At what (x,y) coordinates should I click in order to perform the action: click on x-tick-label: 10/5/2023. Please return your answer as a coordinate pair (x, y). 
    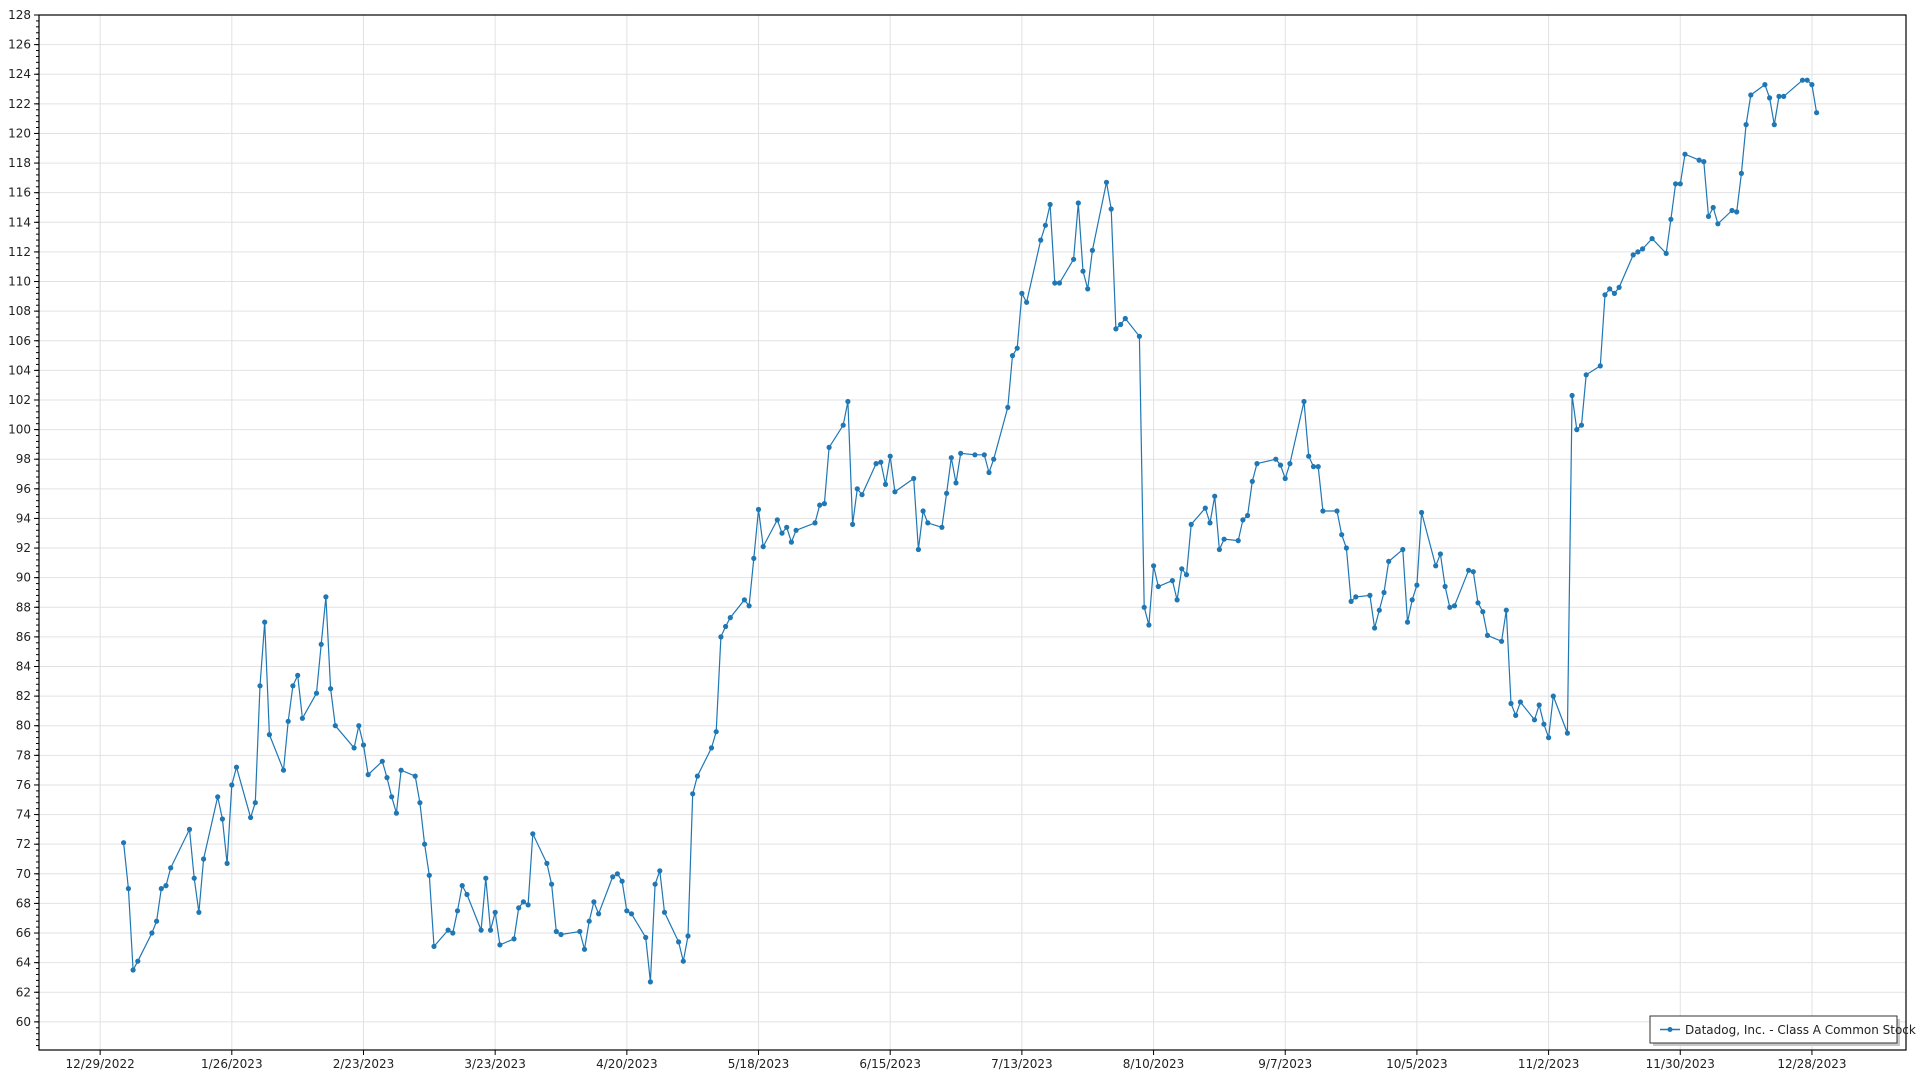
    Looking at the image, I should click on (1417, 1064).